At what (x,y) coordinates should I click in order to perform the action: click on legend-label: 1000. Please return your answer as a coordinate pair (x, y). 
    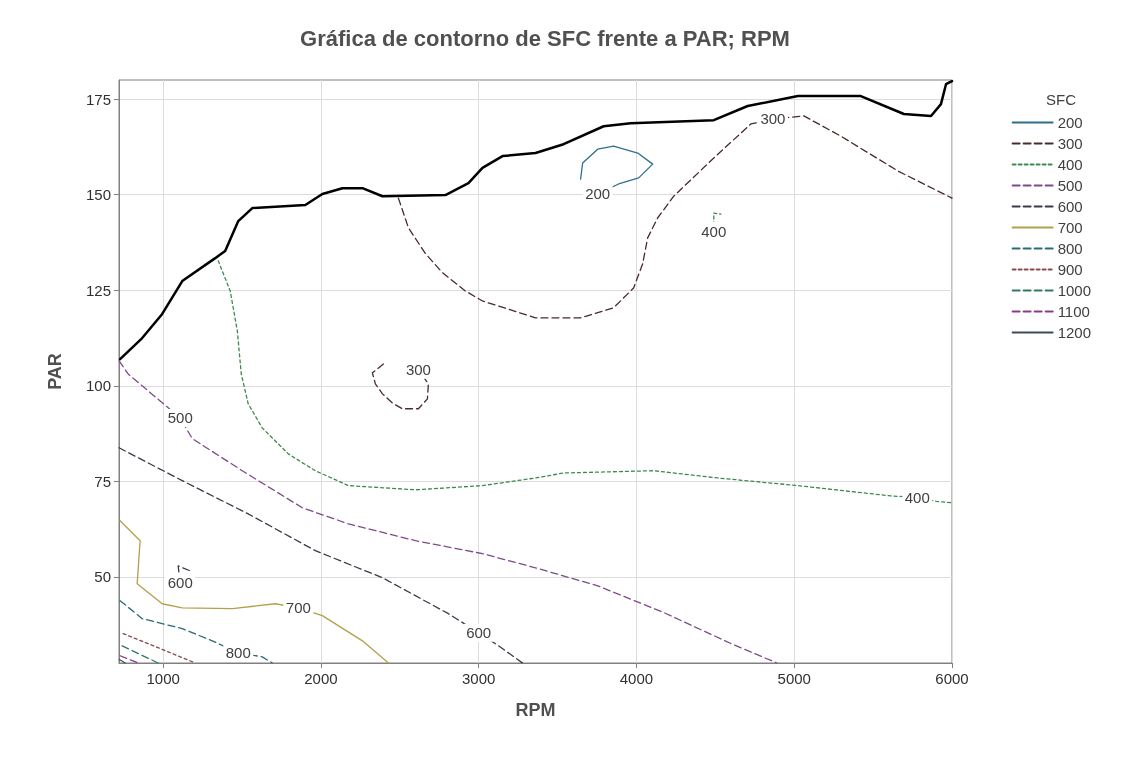
    Looking at the image, I should click on (1074, 290).